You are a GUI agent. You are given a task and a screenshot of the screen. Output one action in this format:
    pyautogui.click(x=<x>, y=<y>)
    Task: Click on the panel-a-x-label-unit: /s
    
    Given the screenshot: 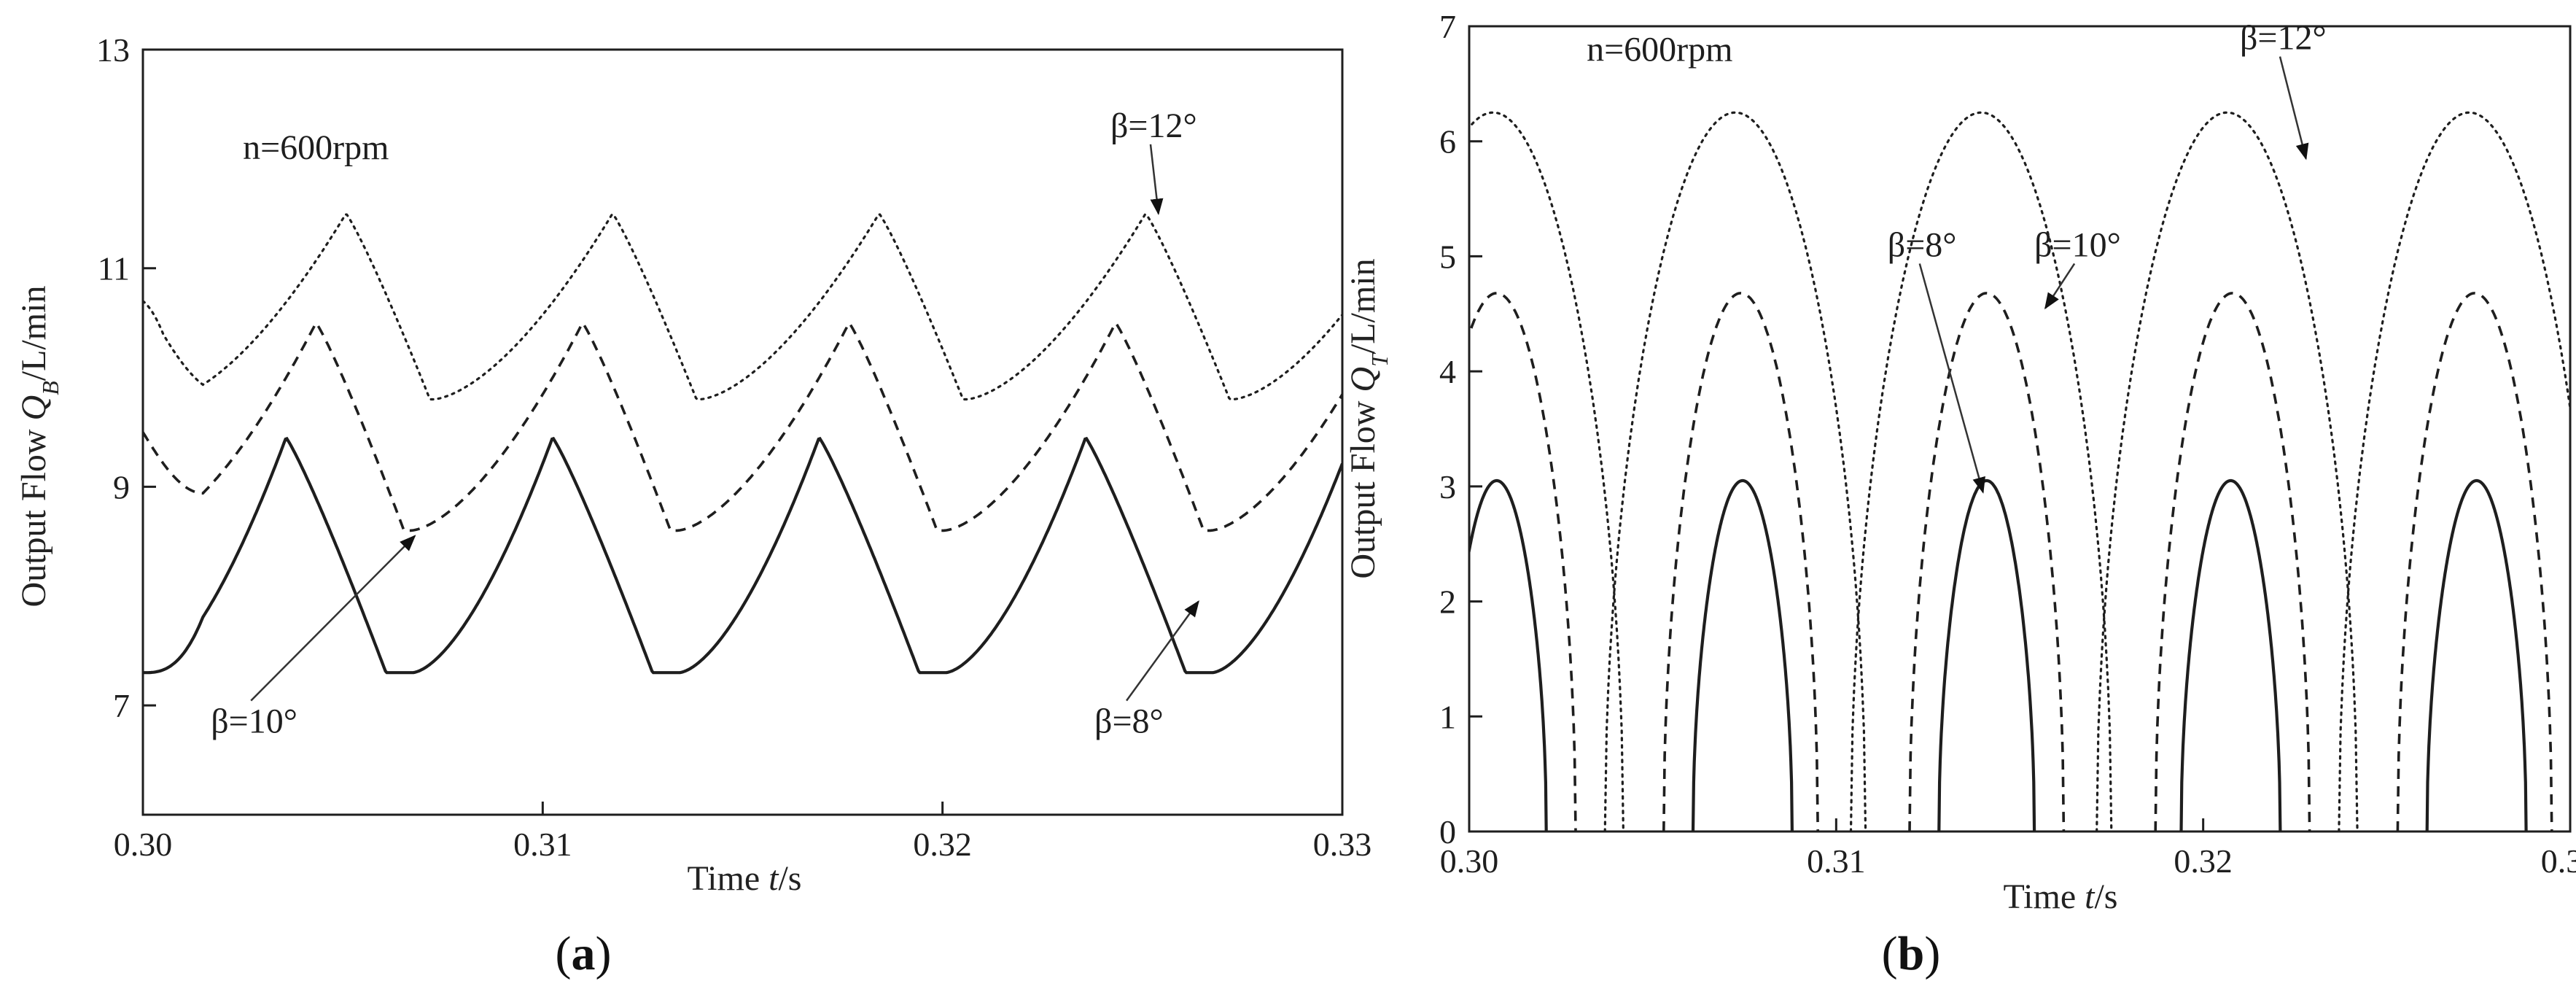 What is the action you would take?
    pyautogui.click(x=790, y=879)
    